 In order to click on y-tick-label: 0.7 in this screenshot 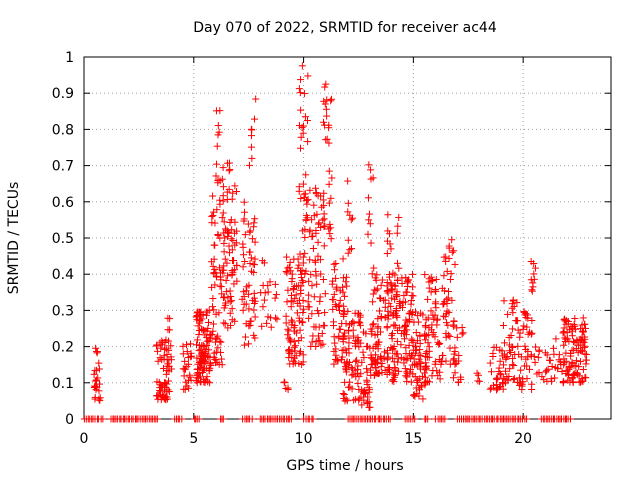, I will do `click(63, 167)`.